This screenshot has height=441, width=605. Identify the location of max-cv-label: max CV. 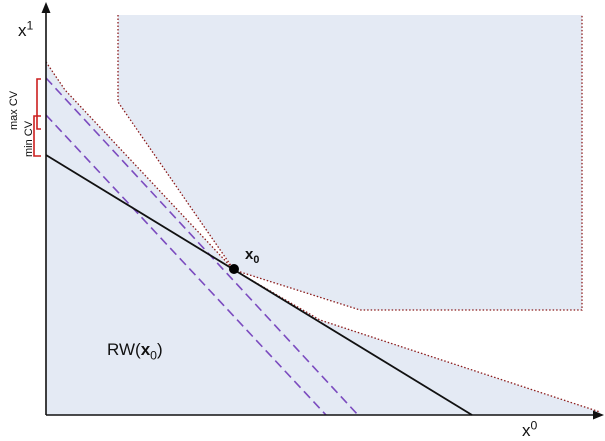
(14, 110).